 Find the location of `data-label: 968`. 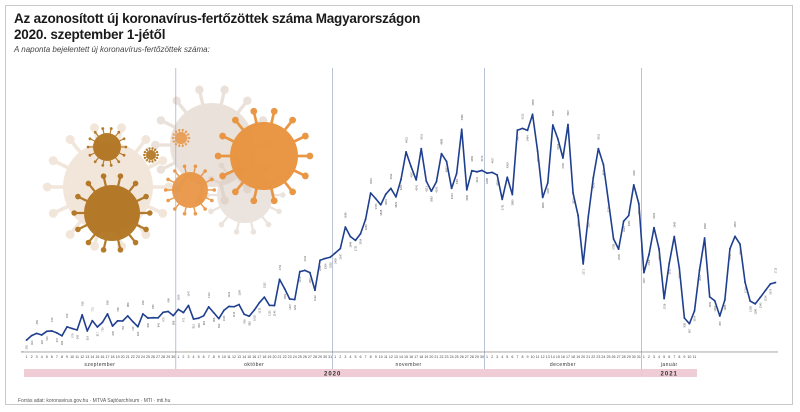

data-label: 968 is located at coordinates (214, 319).